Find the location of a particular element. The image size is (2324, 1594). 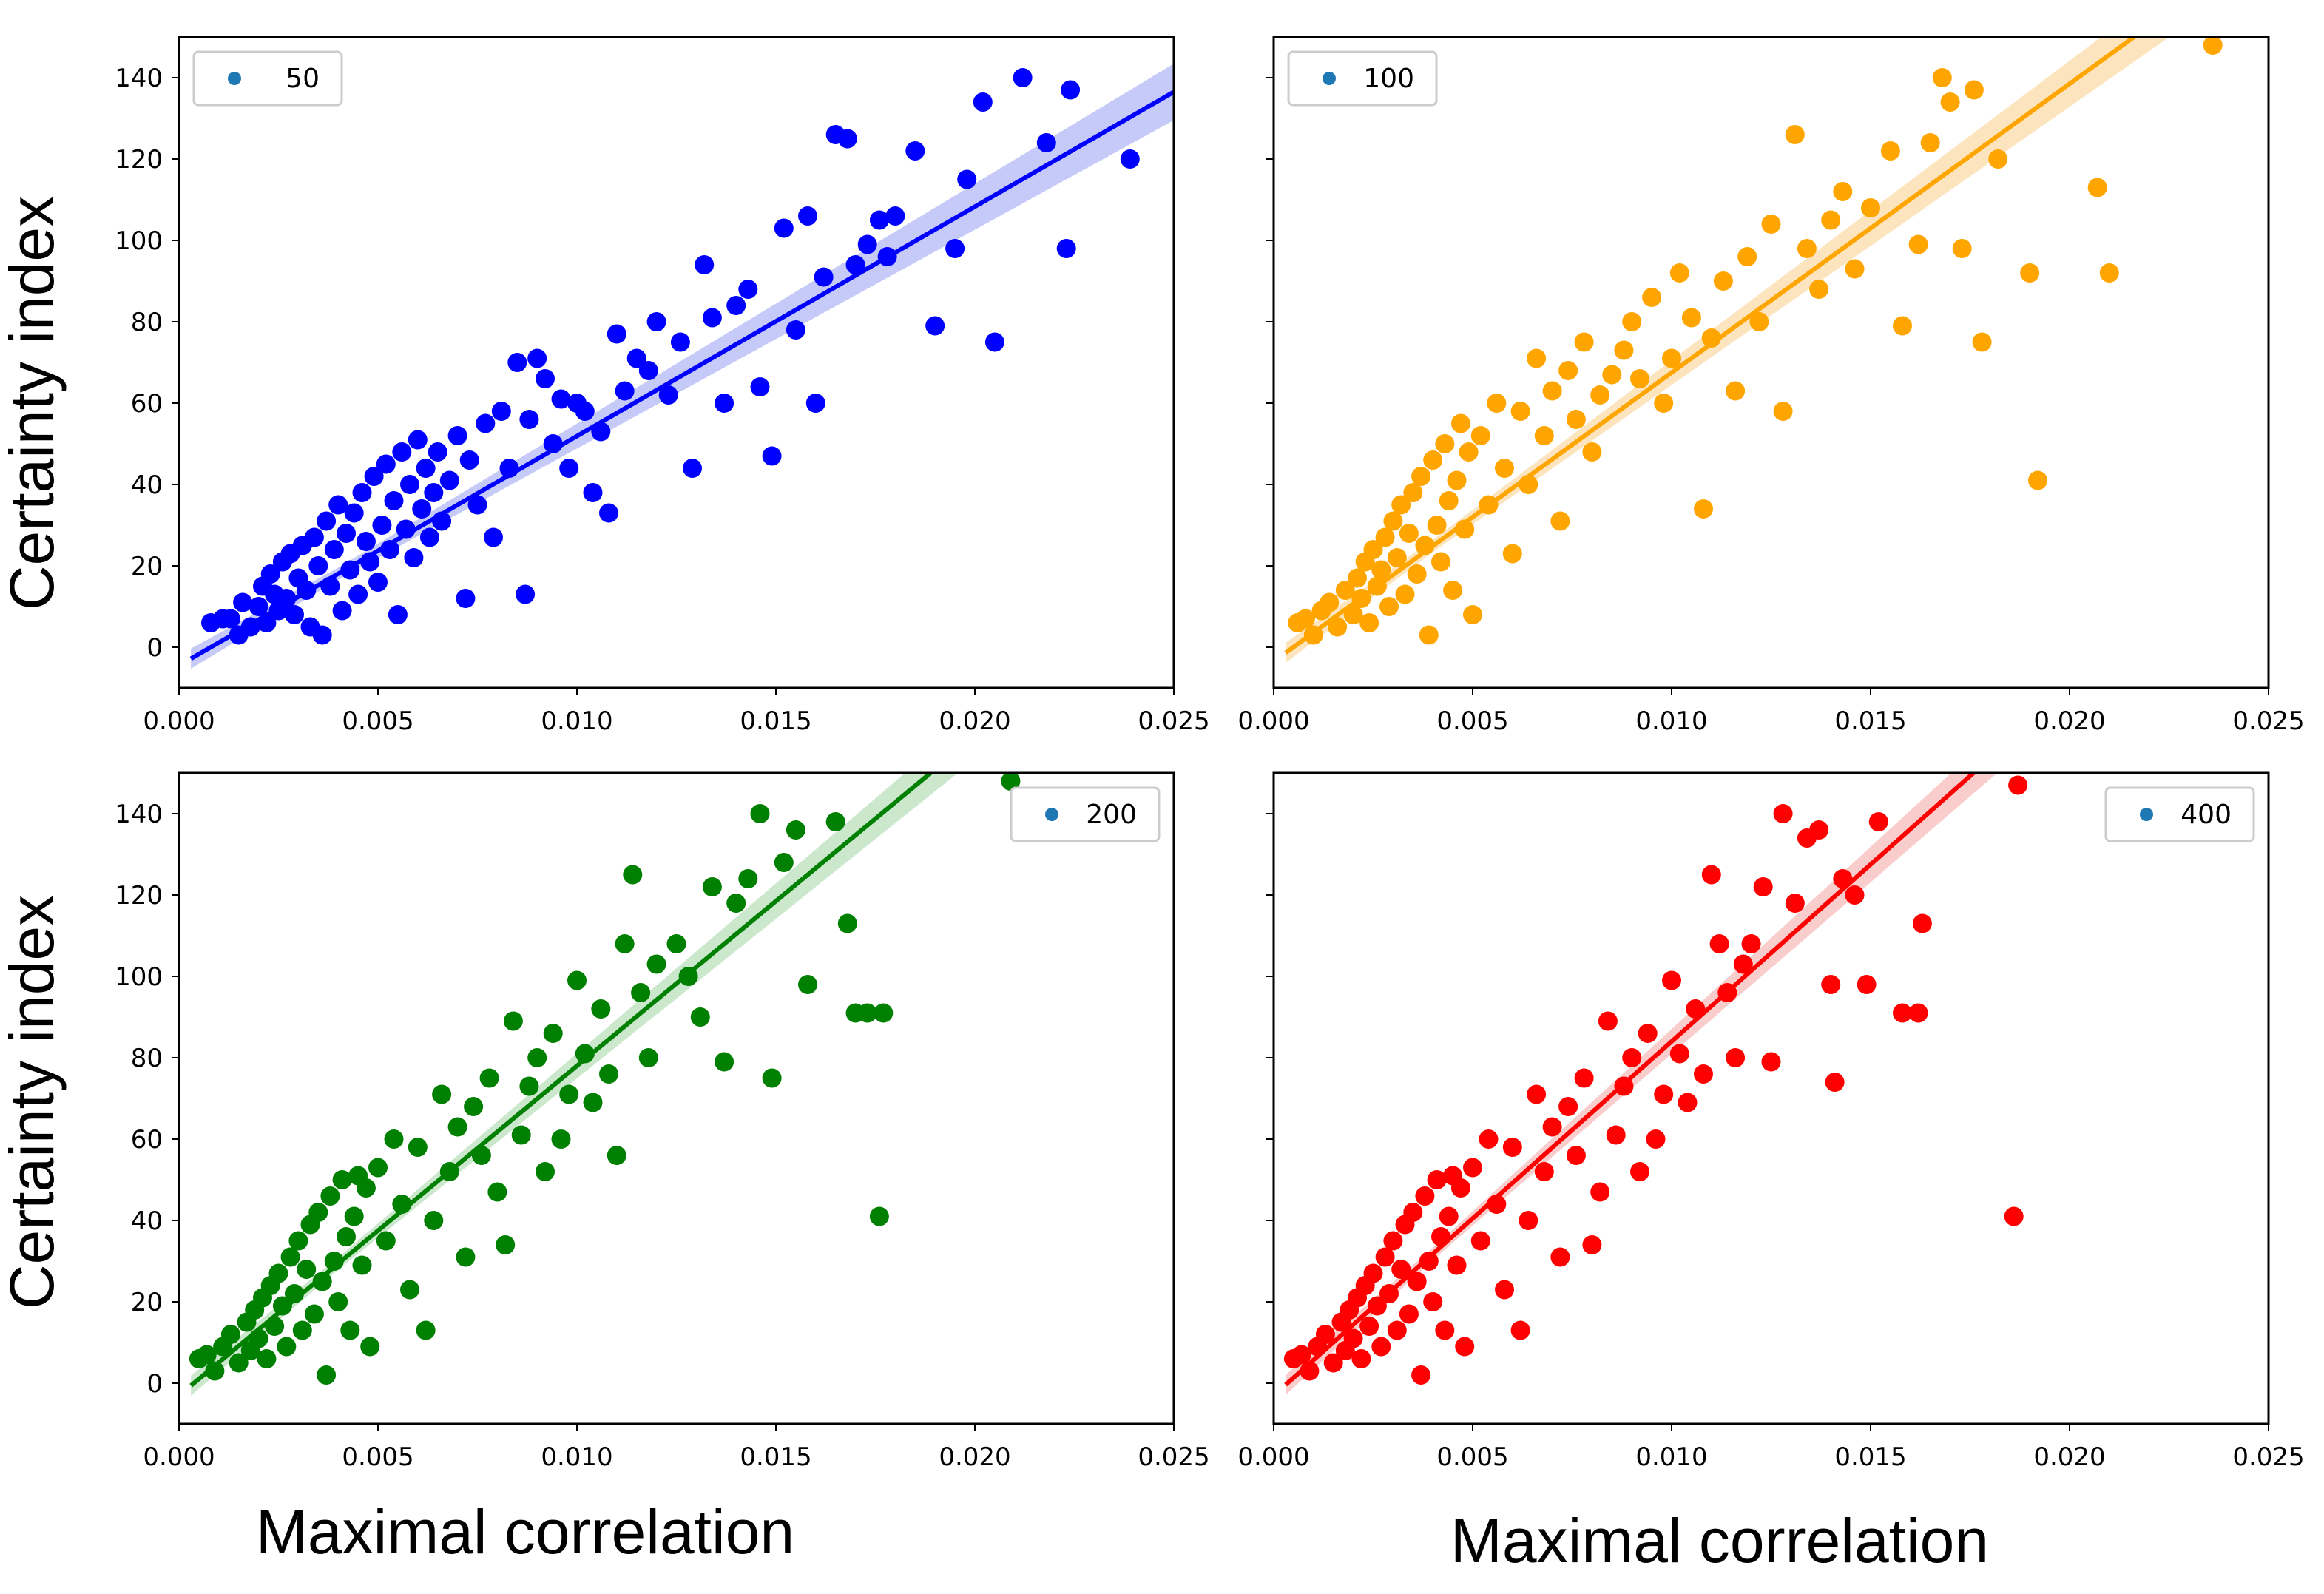

legend-marker is located at coordinates (2146, 814).